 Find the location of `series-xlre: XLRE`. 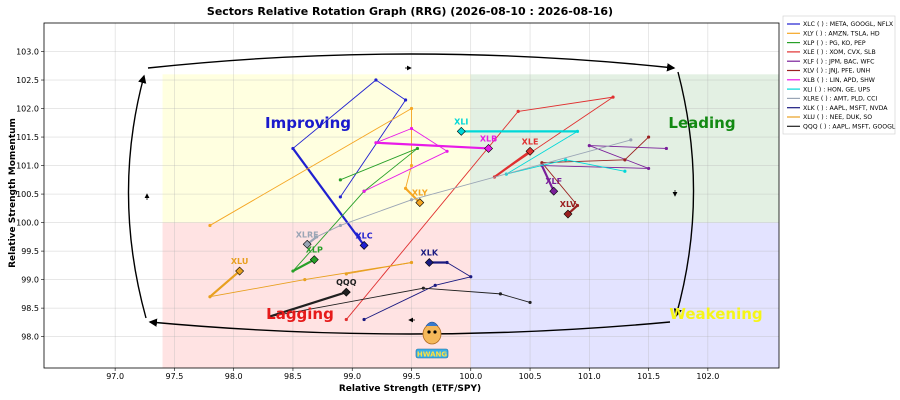

series-xlre: XLRE is located at coordinates (464, 193).